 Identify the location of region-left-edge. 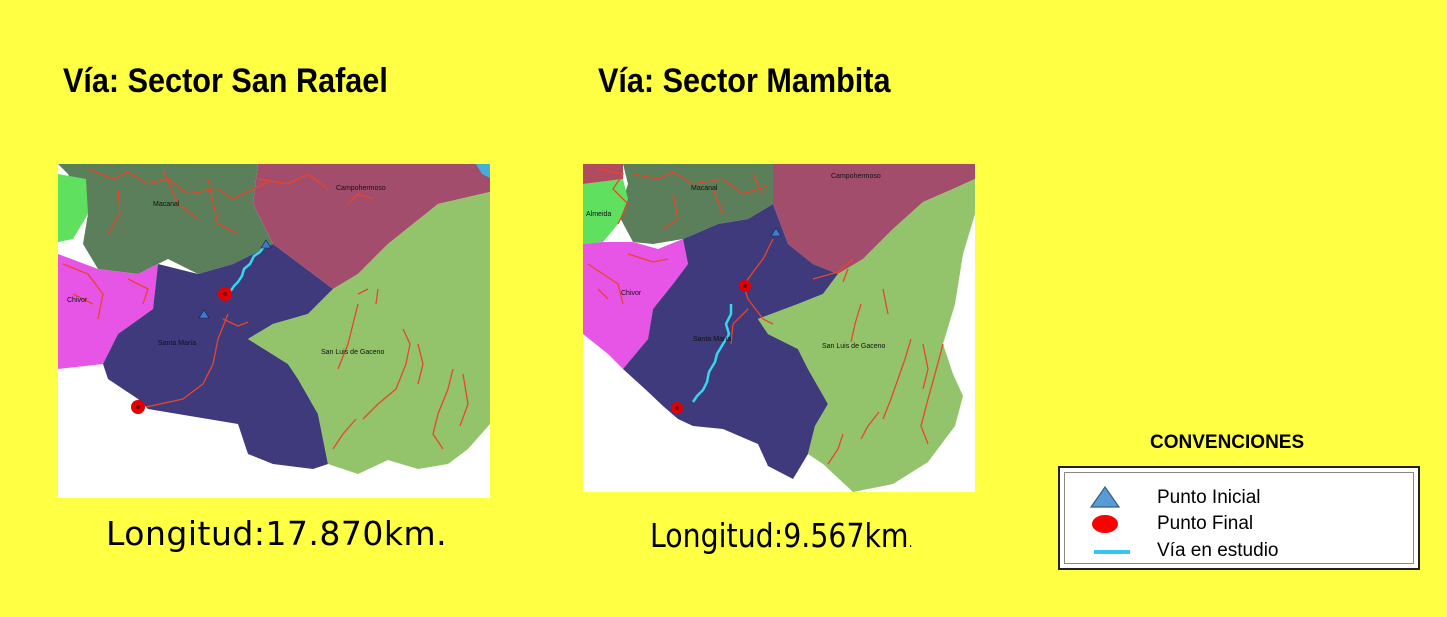
(603, 174).